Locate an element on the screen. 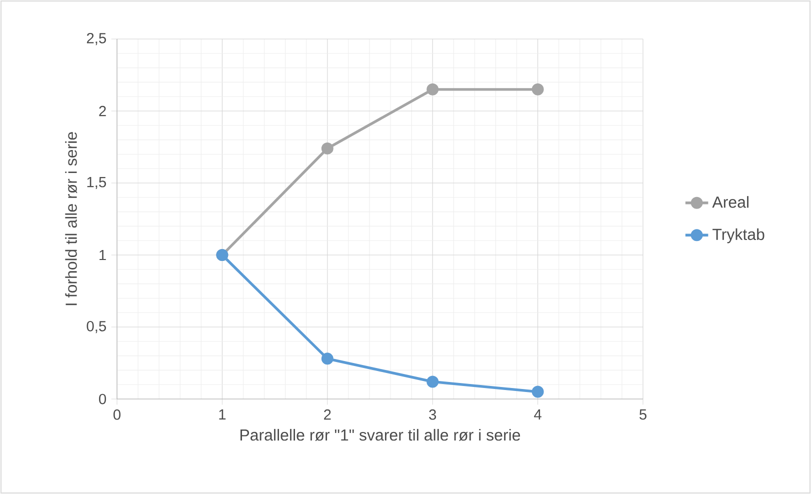  x-tick-label: 2 is located at coordinates (327, 414).